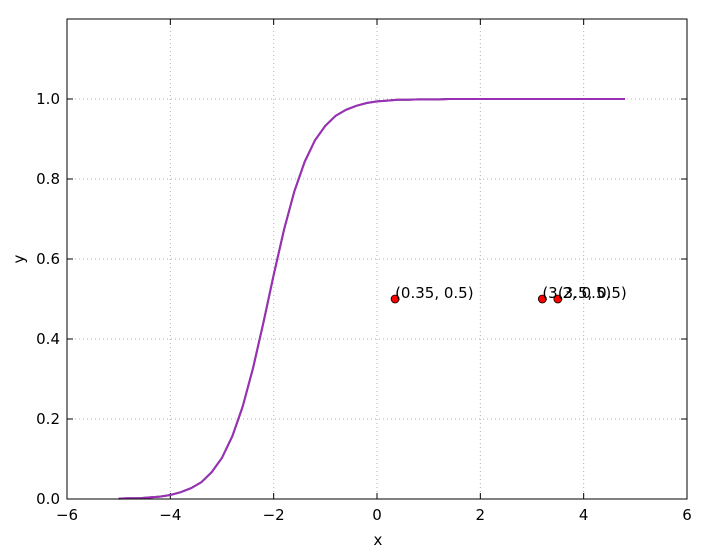 The image size is (702, 557). I want to click on y-tick-label: 0.2, so click(48, 419).